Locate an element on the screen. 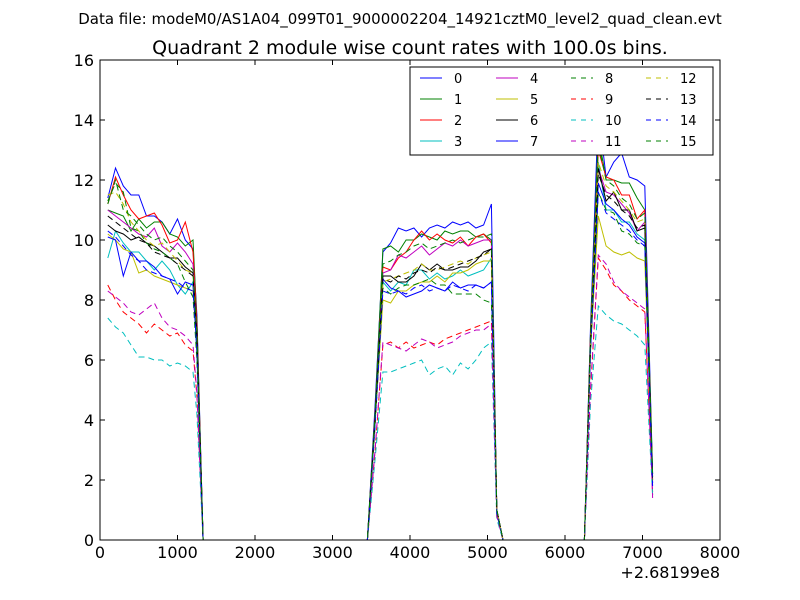 The image size is (800, 600). y-tick-label: 14 is located at coordinates (84, 120).